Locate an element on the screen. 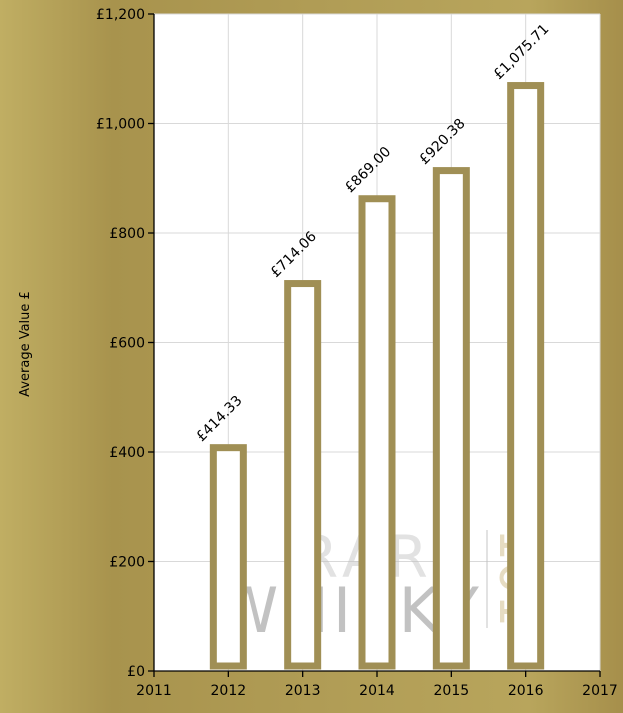 This screenshot has width=623, height=713. bar-2016 is located at coordinates (526, 376).